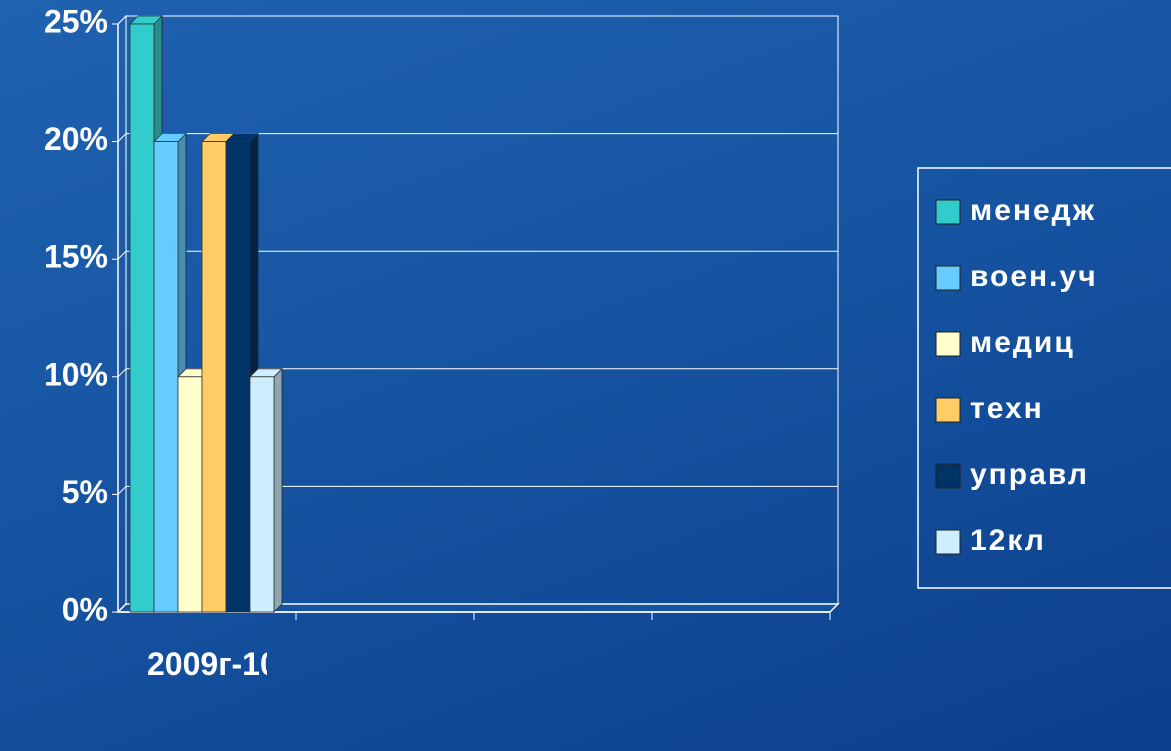  Describe the element at coordinates (1033, 210) in the screenshot. I see `legend-label: менедж` at that location.